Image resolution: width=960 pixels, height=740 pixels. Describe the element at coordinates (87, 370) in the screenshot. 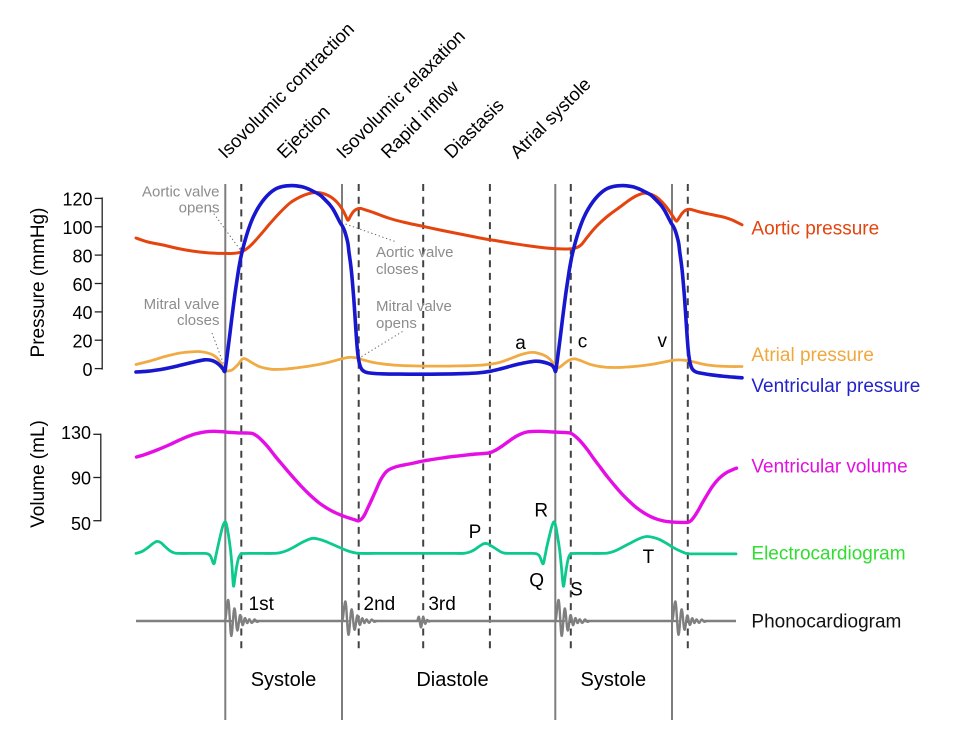

I see `svg-text: 0` at that location.